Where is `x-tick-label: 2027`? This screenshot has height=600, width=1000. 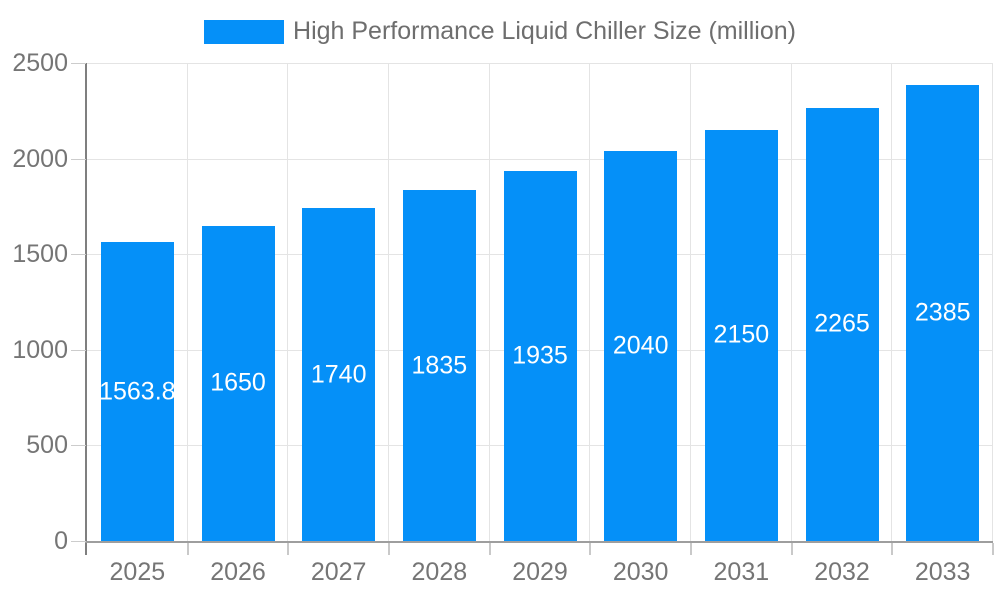 x-tick-label: 2027 is located at coordinates (338, 572).